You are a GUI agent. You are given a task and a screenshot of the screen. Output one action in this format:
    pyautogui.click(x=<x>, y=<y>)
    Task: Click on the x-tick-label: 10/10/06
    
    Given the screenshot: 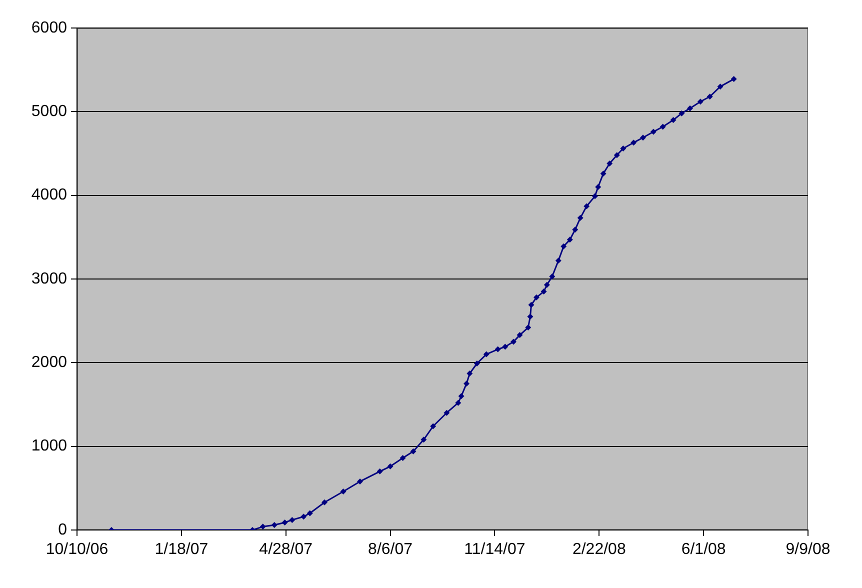 What is the action you would take?
    pyautogui.click(x=77, y=549)
    